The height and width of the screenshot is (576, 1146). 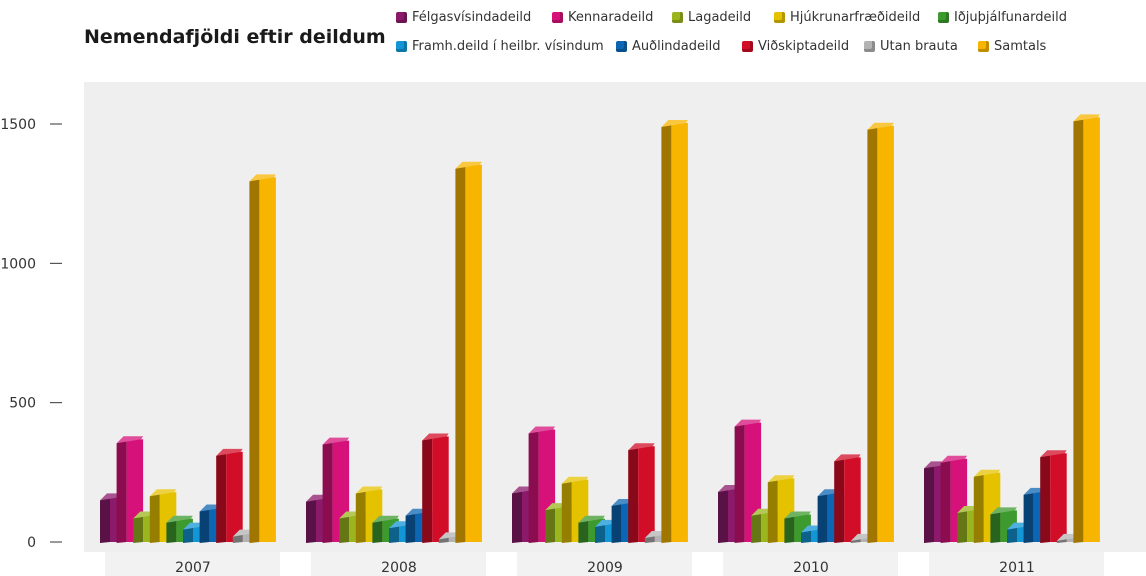 I want to click on legend-label: Auðlindadeild, so click(x=676, y=46).